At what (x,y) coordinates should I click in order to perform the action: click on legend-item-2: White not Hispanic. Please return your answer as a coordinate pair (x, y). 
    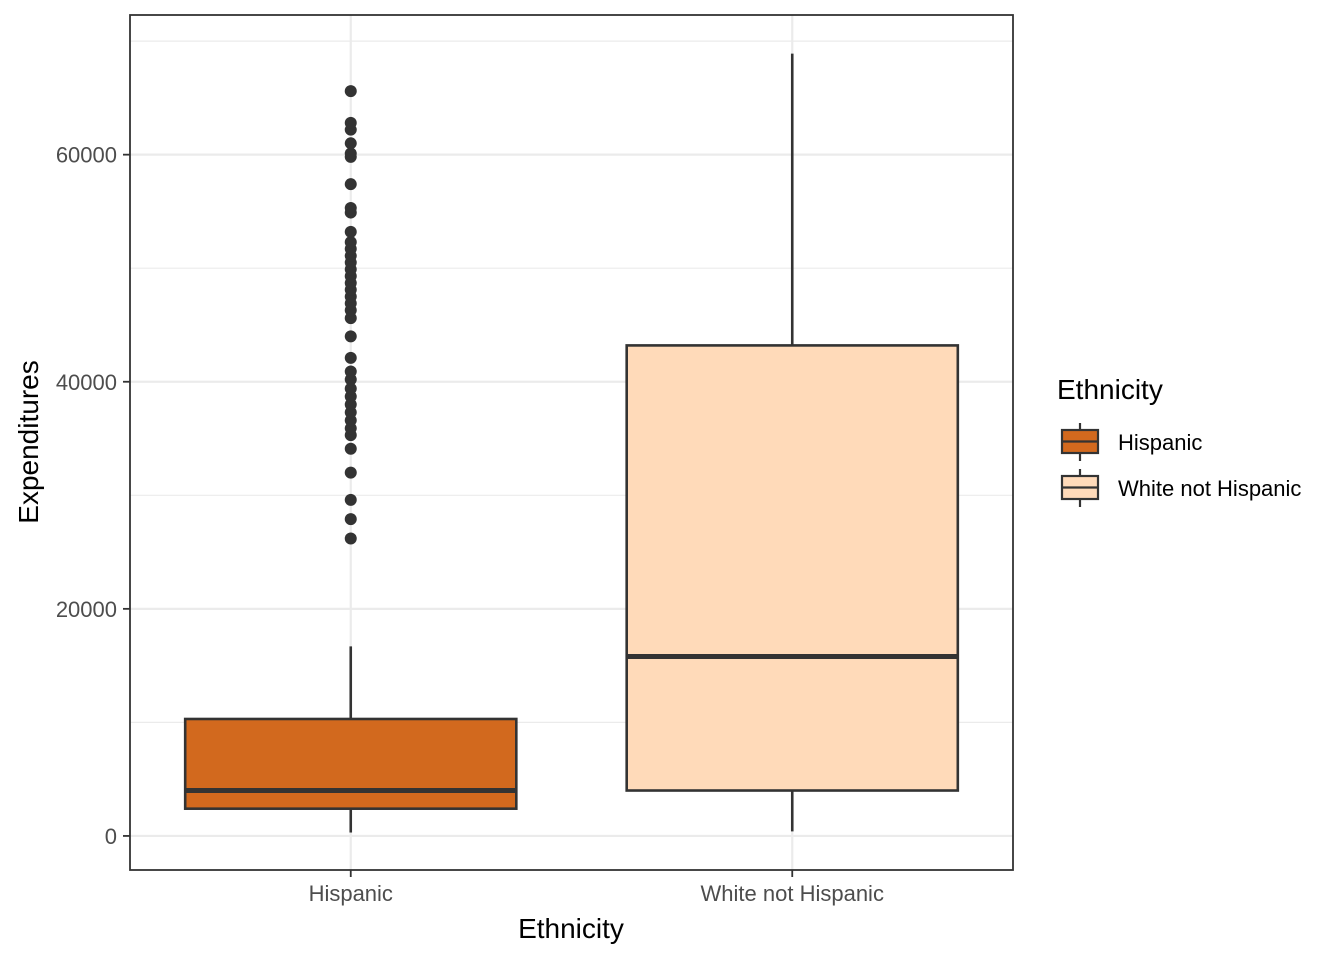
    Looking at the image, I should click on (1180, 488).